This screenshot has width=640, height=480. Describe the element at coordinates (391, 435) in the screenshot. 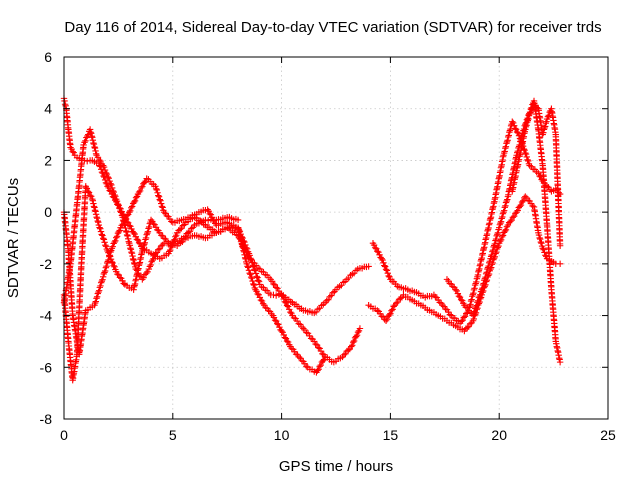

I see `x-tick-label: 15` at that location.